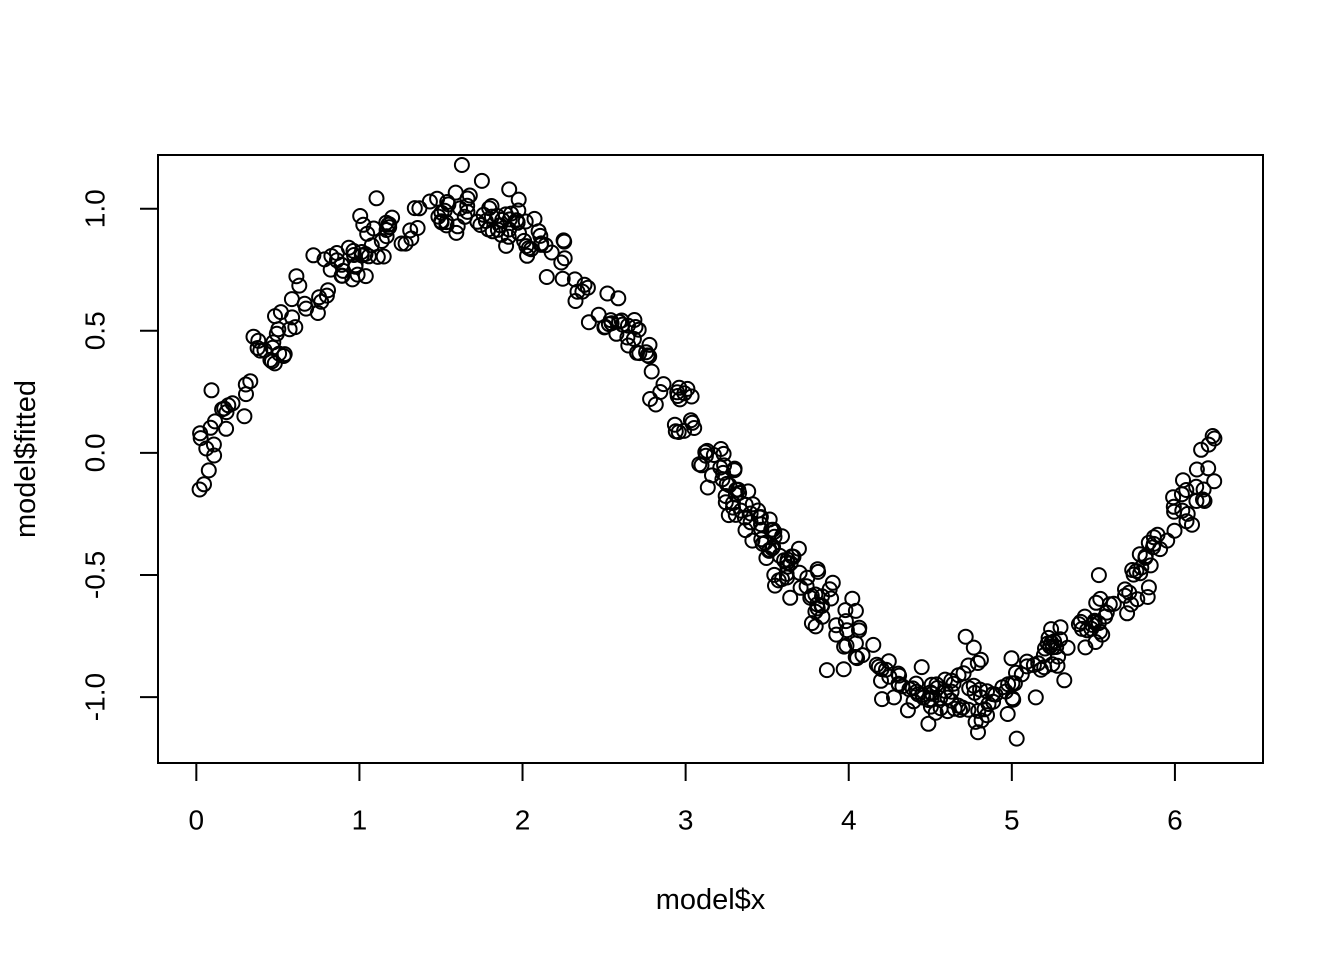 The image size is (1344, 960). What do you see at coordinates (95, 575) in the screenshot?
I see `y-axis-tick-label: -0.5` at bounding box center [95, 575].